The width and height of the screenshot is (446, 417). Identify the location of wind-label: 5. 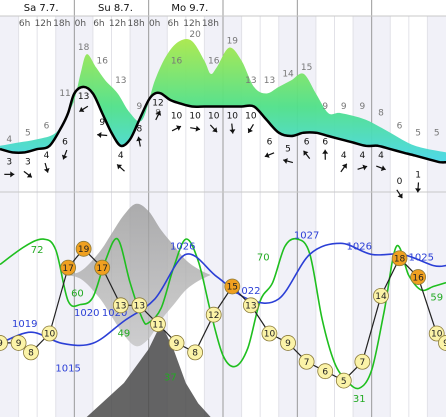
(288, 149).